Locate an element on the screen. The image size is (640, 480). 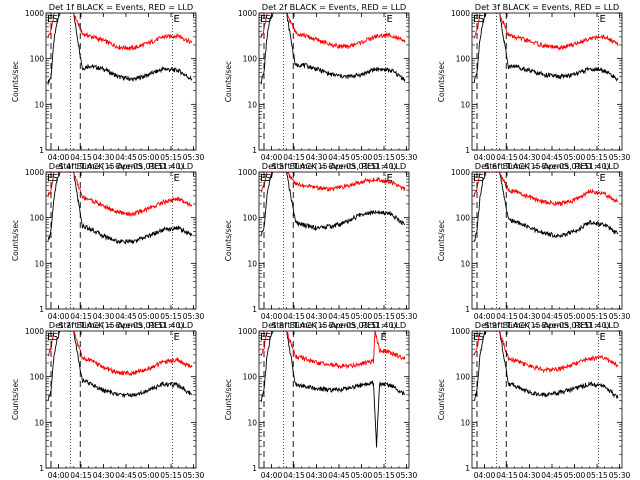
chart-title: Det 8f BLACK = Events, RED = LLD is located at coordinates (334, 325).